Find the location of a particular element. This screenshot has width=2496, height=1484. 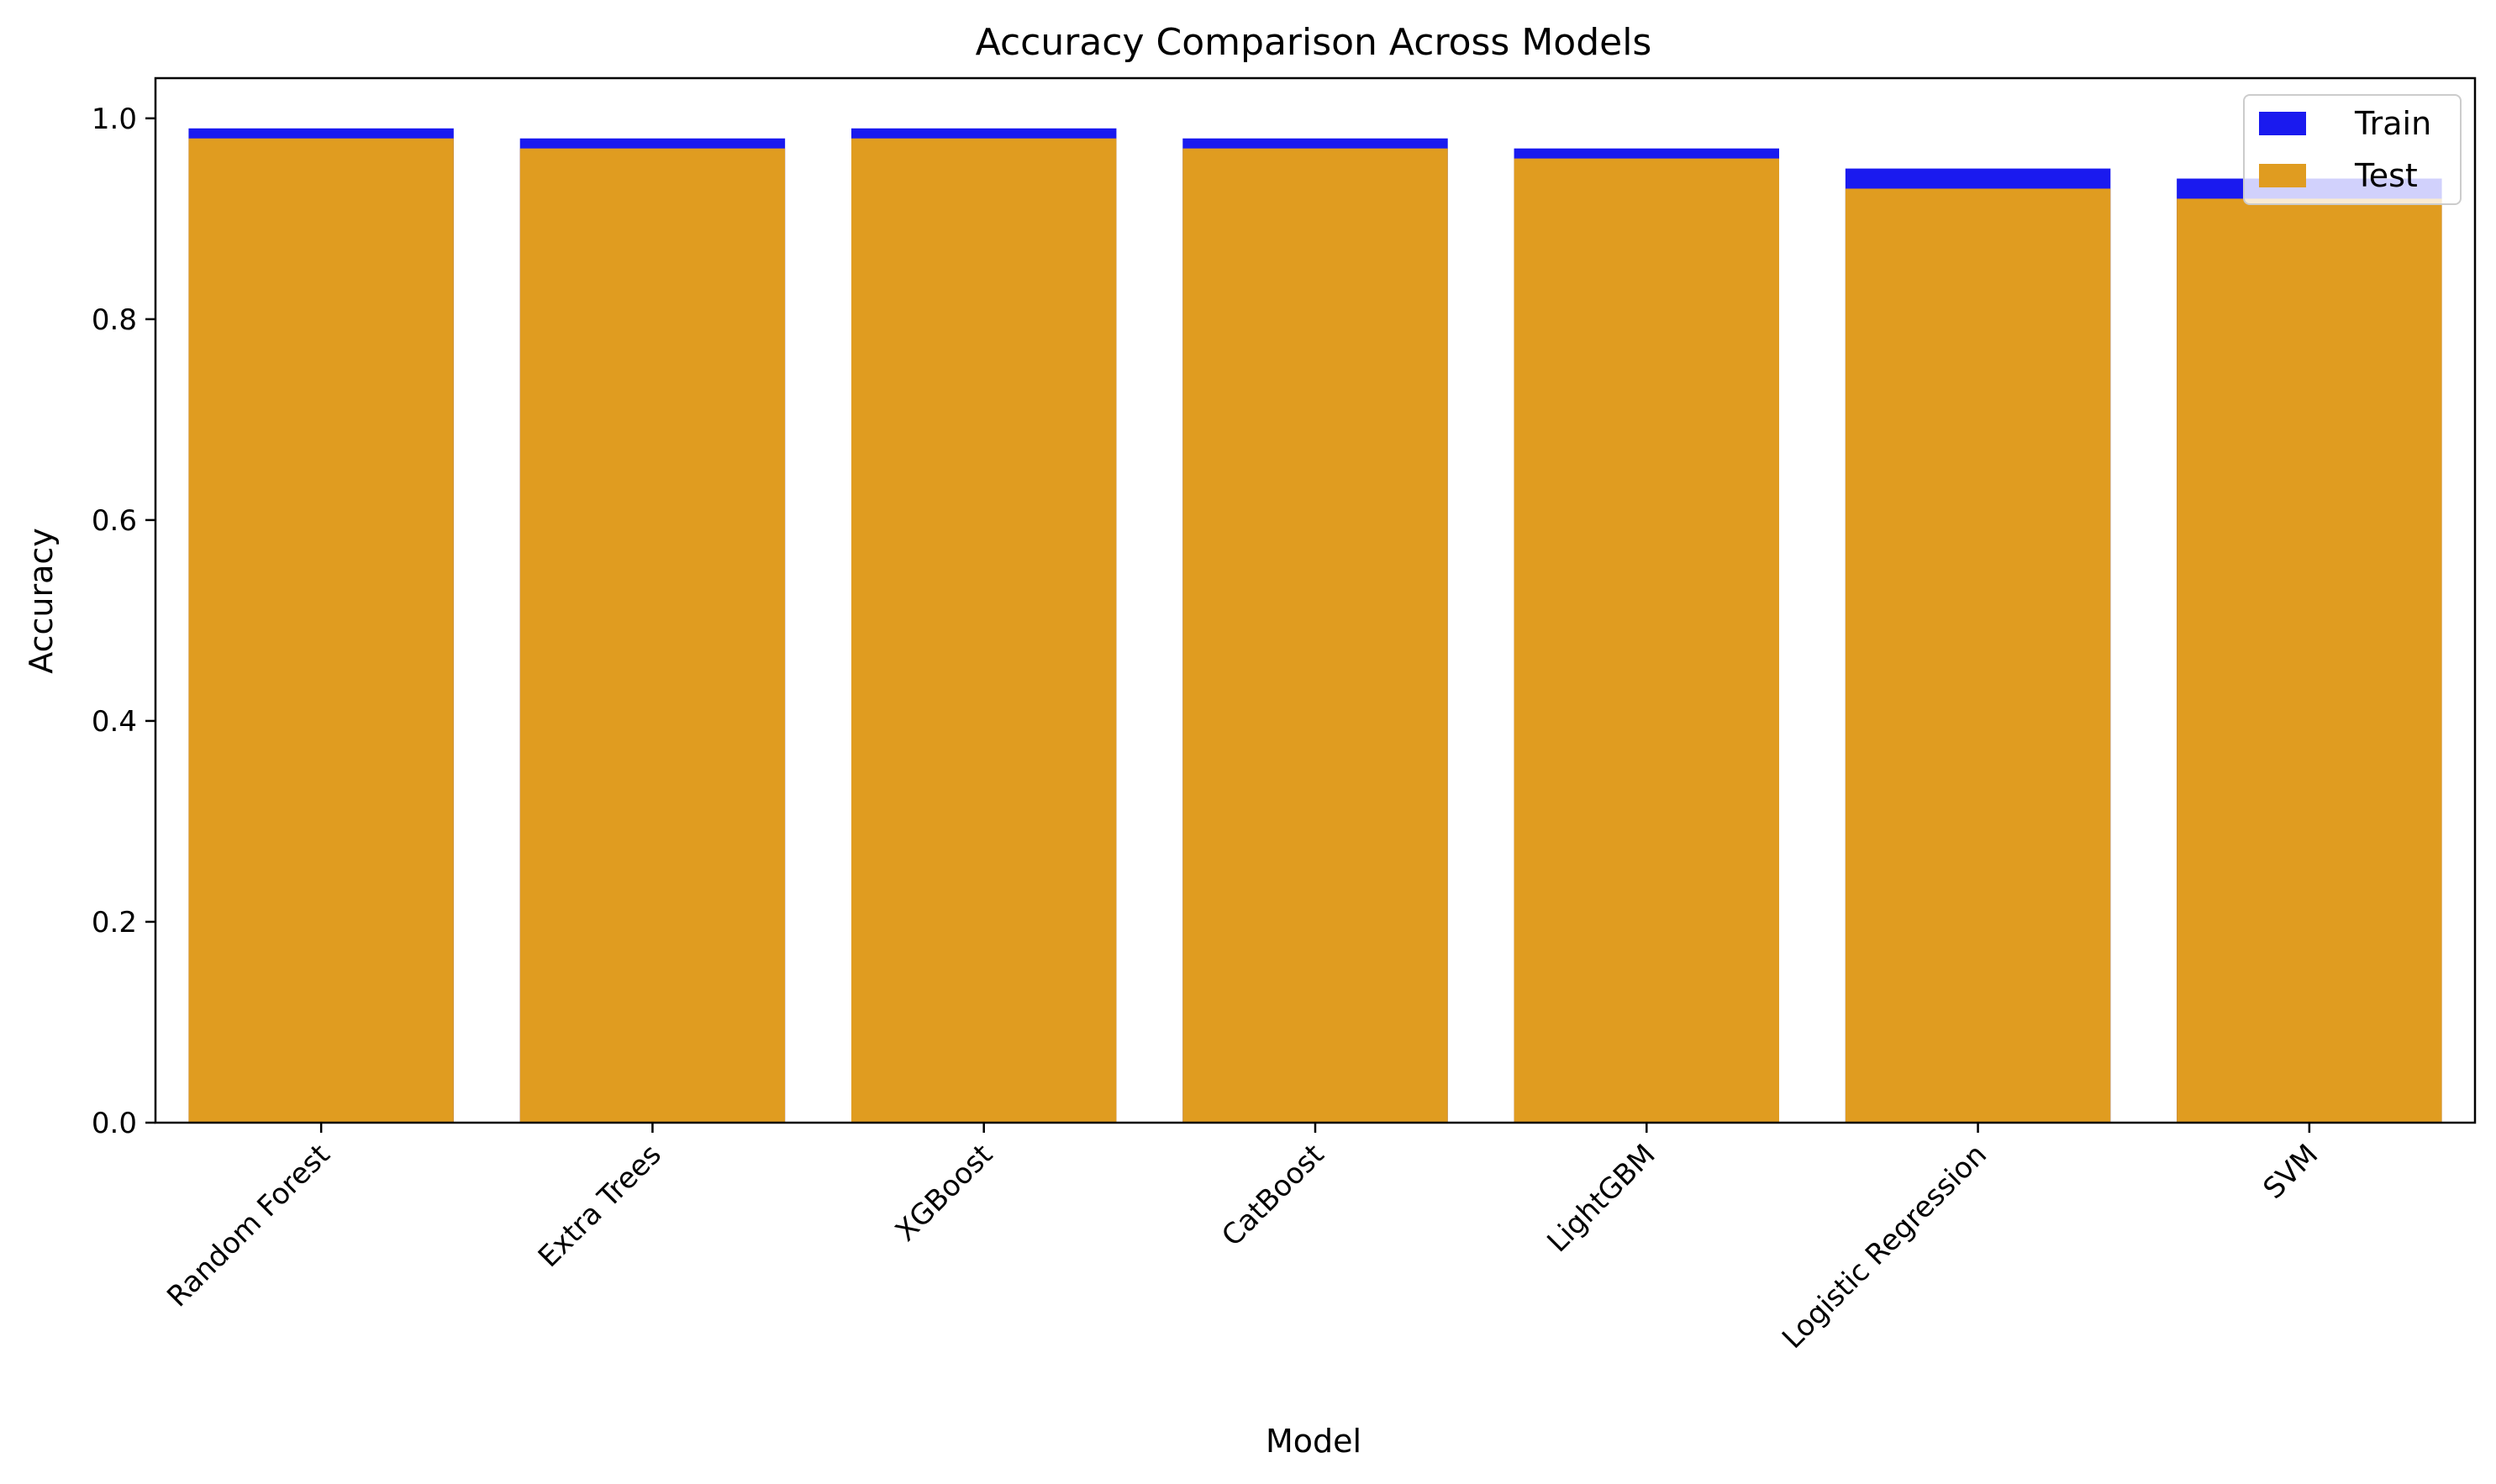

y-tick-label: 0.4 is located at coordinates (114, 722).